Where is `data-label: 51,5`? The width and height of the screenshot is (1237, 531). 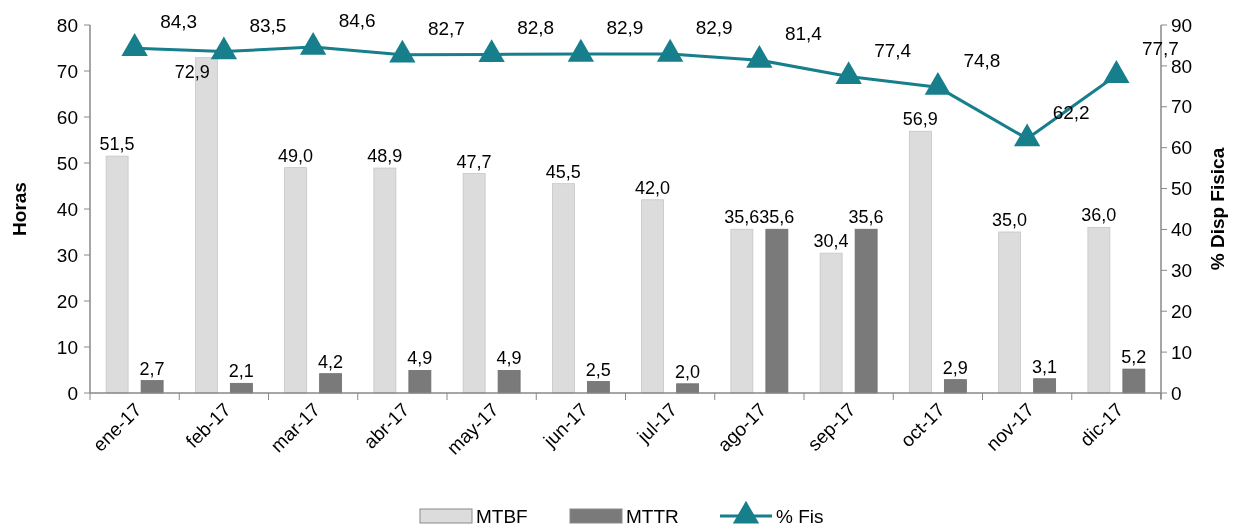
data-label: 51,5 is located at coordinates (117, 144).